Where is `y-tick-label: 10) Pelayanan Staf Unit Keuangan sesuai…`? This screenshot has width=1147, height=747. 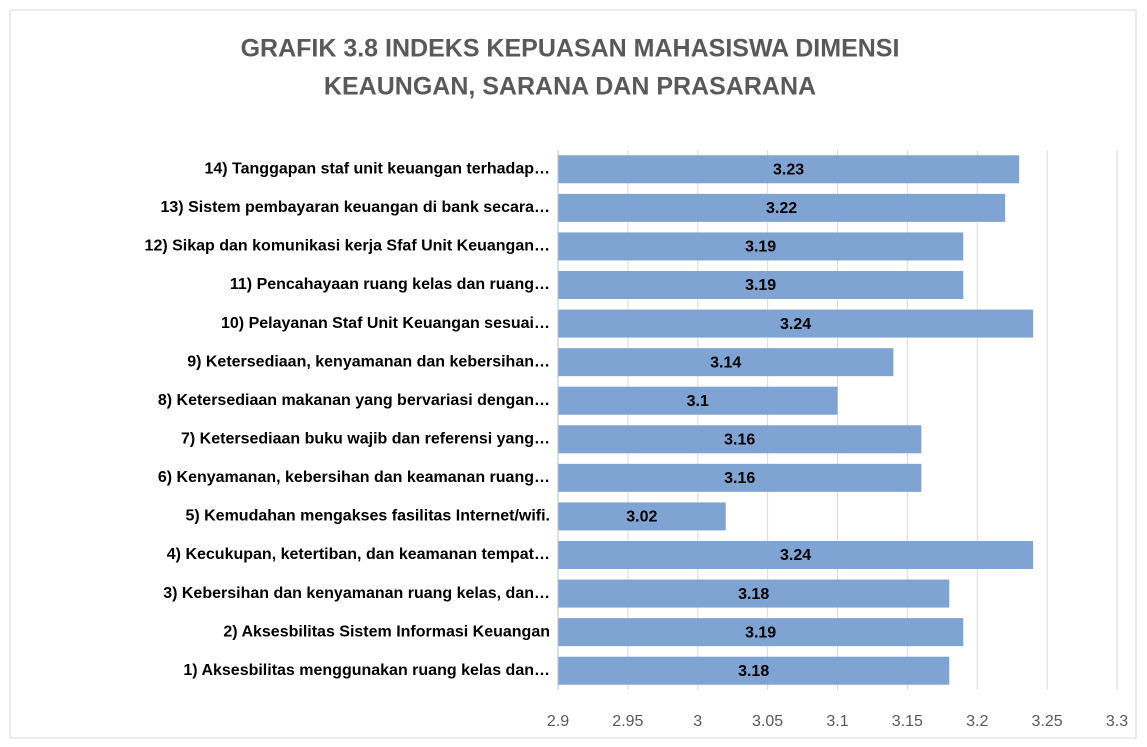 y-tick-label: 10) Pelayanan Staf Unit Keuangan sesuai… is located at coordinates (385, 323).